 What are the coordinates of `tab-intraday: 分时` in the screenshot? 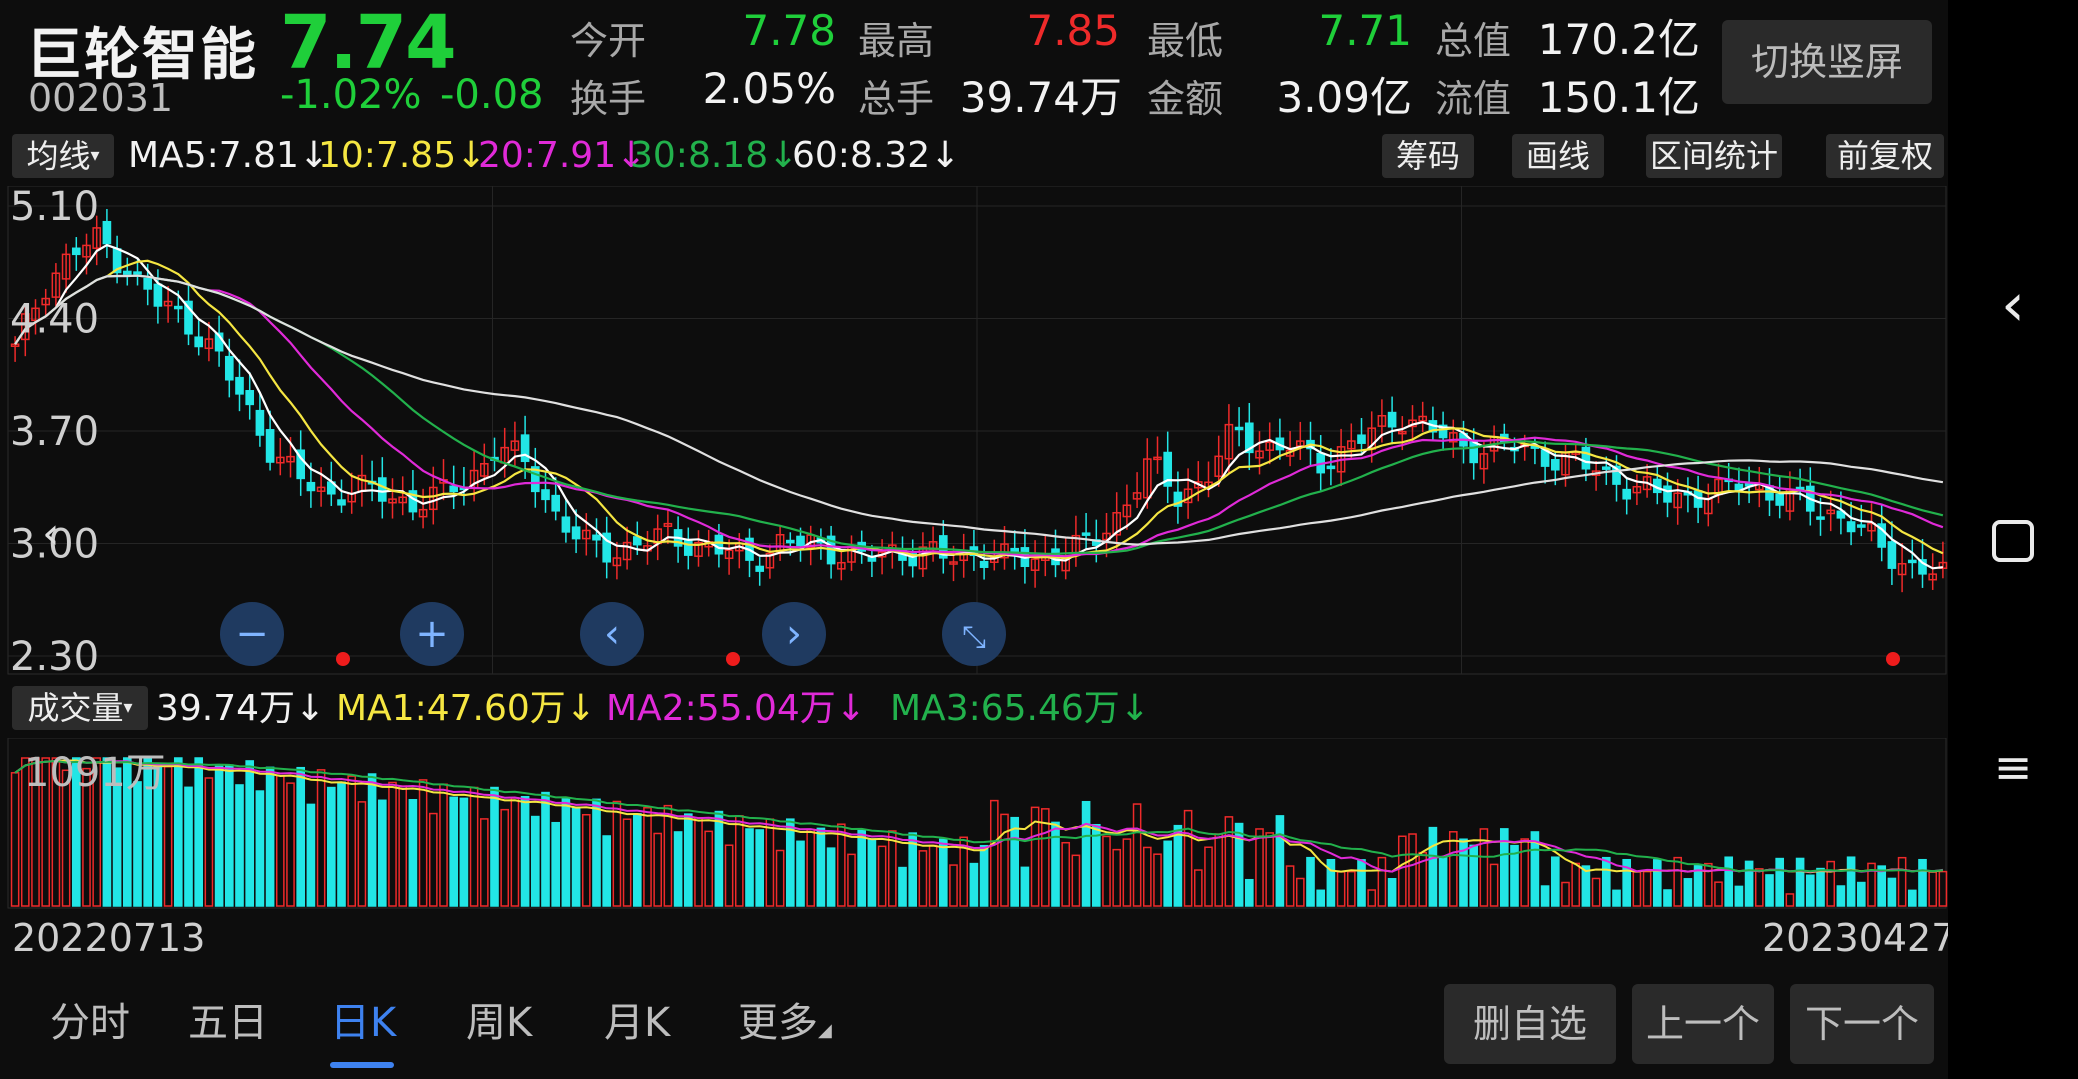 It's located at (90, 1023).